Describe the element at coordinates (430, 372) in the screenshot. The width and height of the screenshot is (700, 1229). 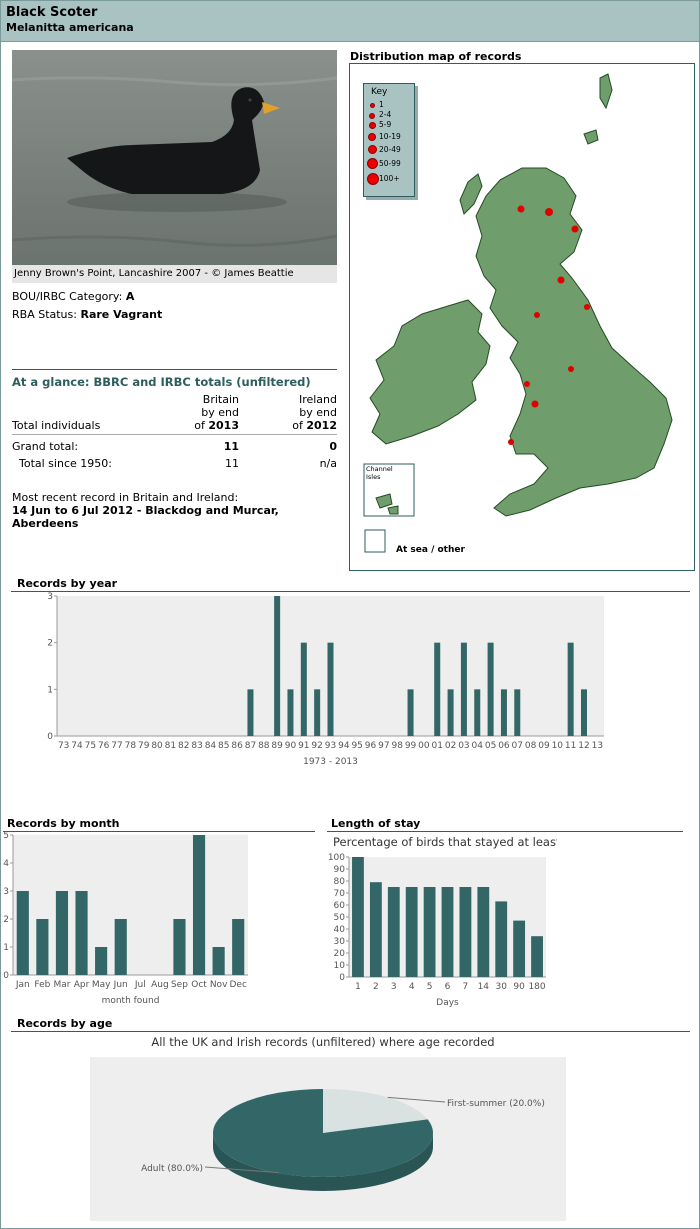
I see `ireland-land` at that location.